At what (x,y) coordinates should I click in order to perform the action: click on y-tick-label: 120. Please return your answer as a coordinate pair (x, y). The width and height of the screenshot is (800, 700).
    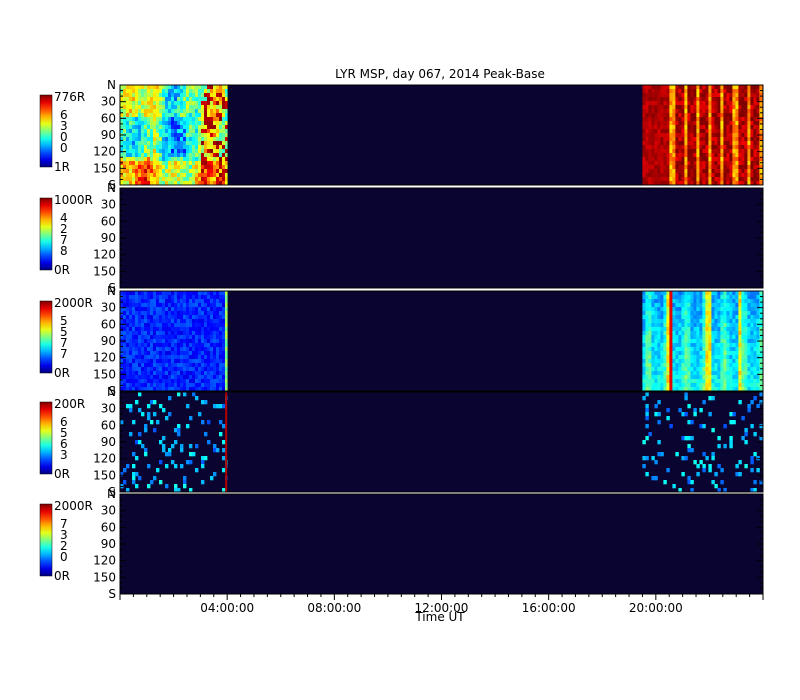
    Looking at the image, I should click on (104, 255).